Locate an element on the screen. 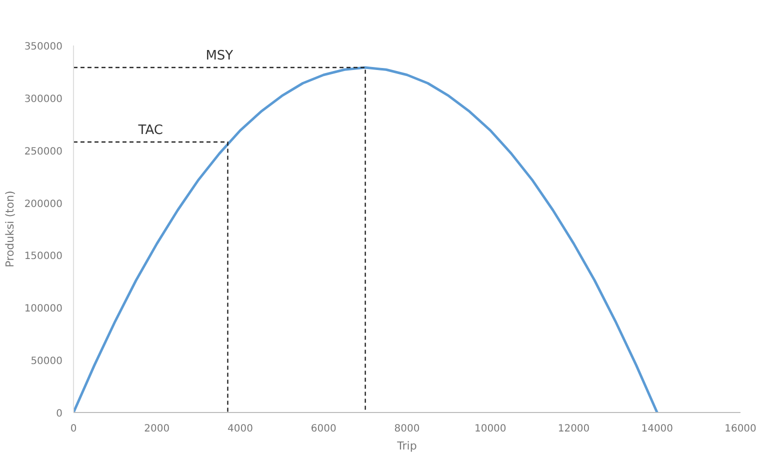 Image resolution: width=782 pixels, height=467 pixels. x-axis-title: Trip is located at coordinates (406, 446).